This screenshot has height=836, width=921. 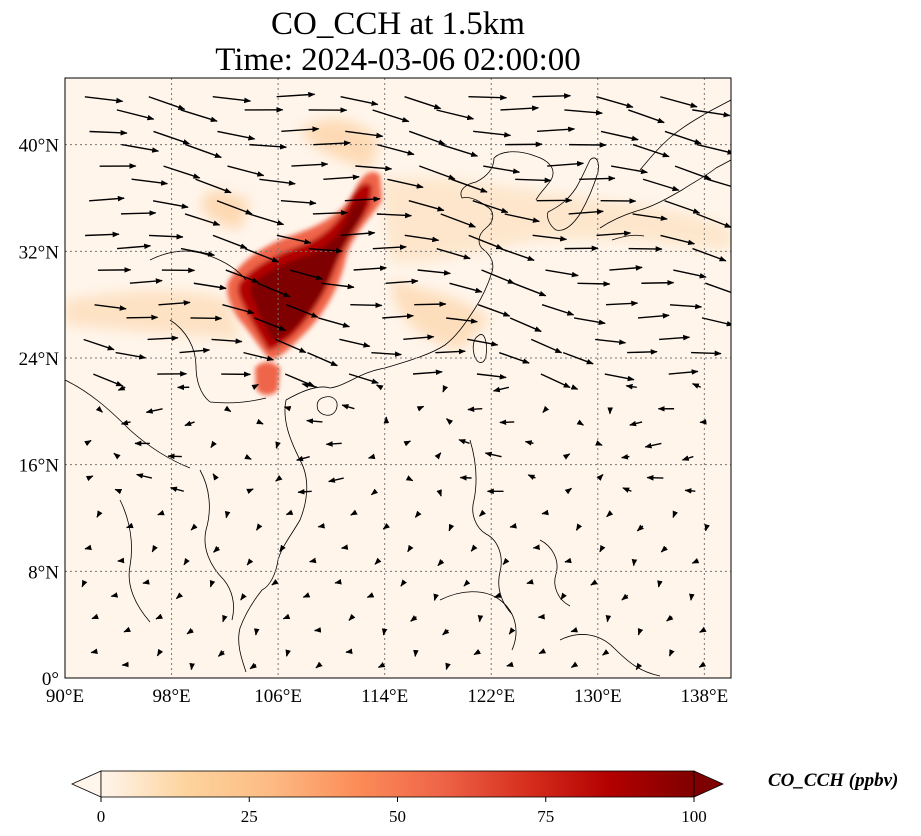 What do you see at coordinates (397, 798) in the screenshot?
I see `colorbar: 0 25 50 75 100` at bounding box center [397, 798].